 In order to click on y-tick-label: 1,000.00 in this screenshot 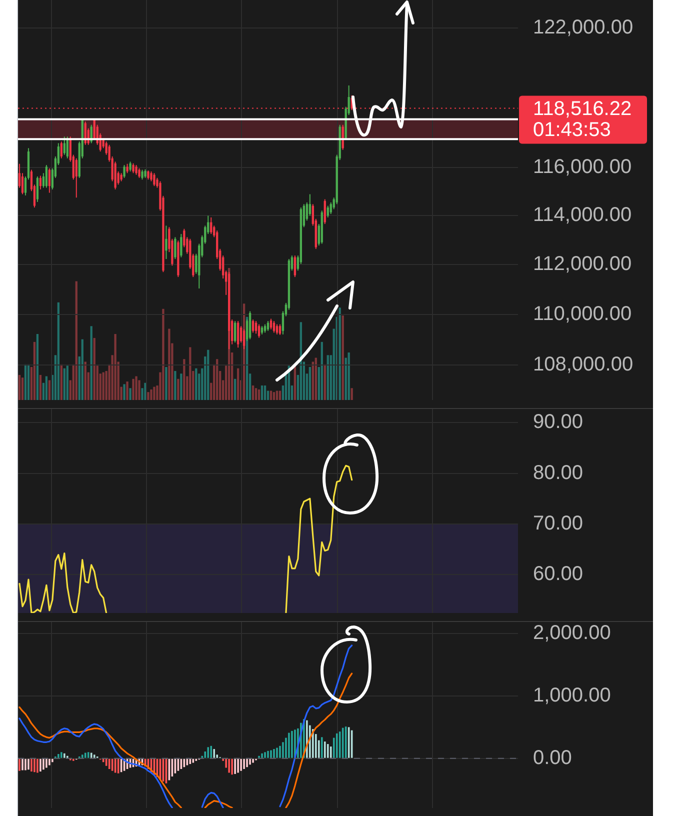, I will do `click(572, 695)`.